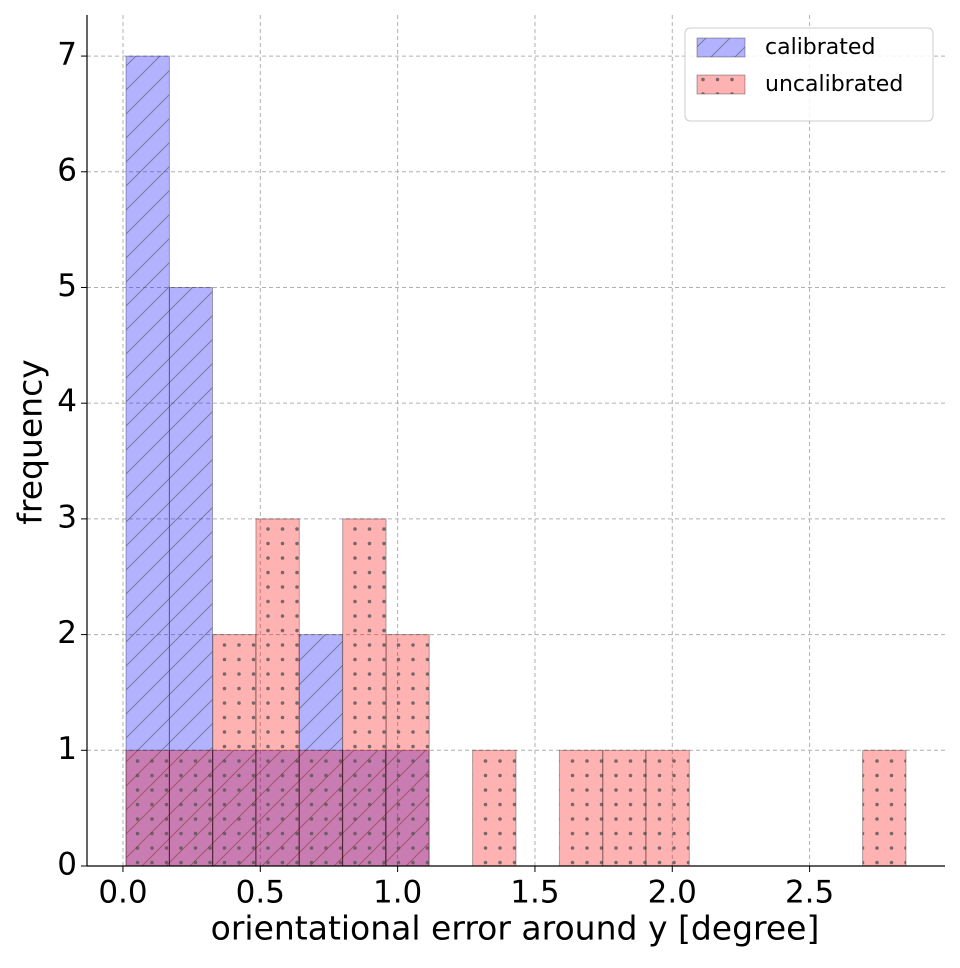 Image resolution: width=960 pixels, height=968 pixels. What do you see at coordinates (67, 286) in the screenshot?
I see `y-tick-label: 5` at bounding box center [67, 286].